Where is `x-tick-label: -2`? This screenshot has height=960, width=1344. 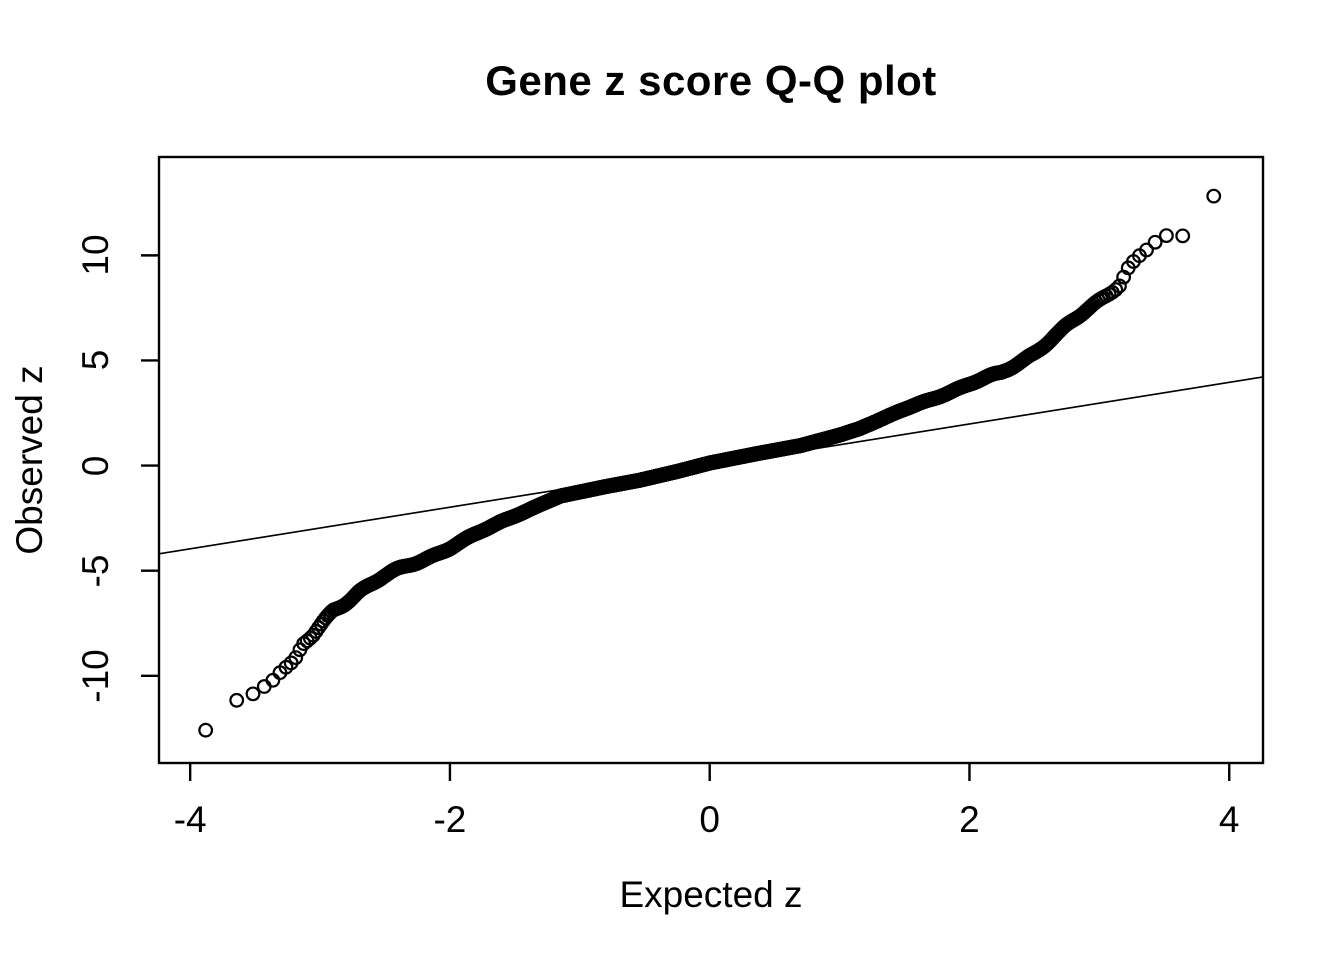
x-tick-label: -2 is located at coordinates (450, 819).